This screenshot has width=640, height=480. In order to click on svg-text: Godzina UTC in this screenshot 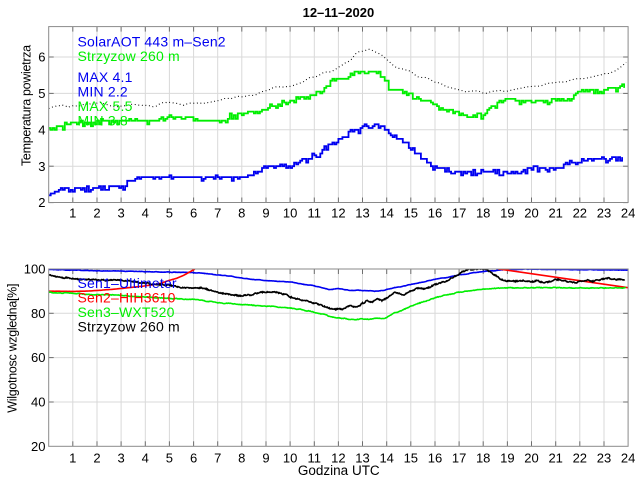, I will do `click(339, 470)`.